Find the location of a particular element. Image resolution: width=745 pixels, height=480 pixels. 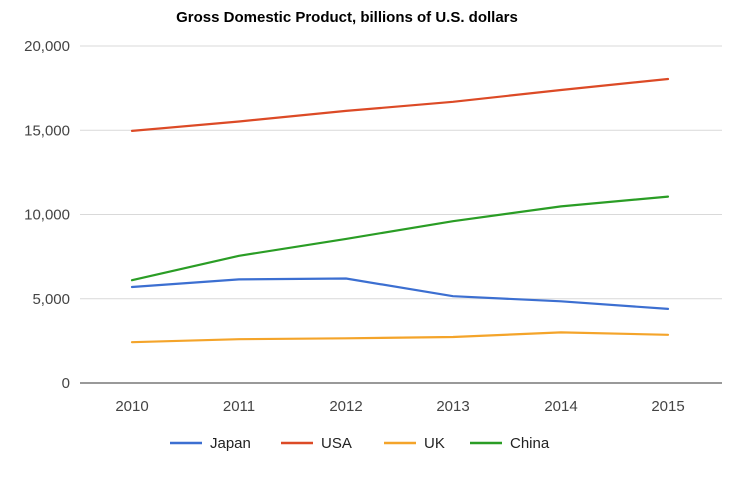

legend-item-china: China is located at coordinates (510, 443).